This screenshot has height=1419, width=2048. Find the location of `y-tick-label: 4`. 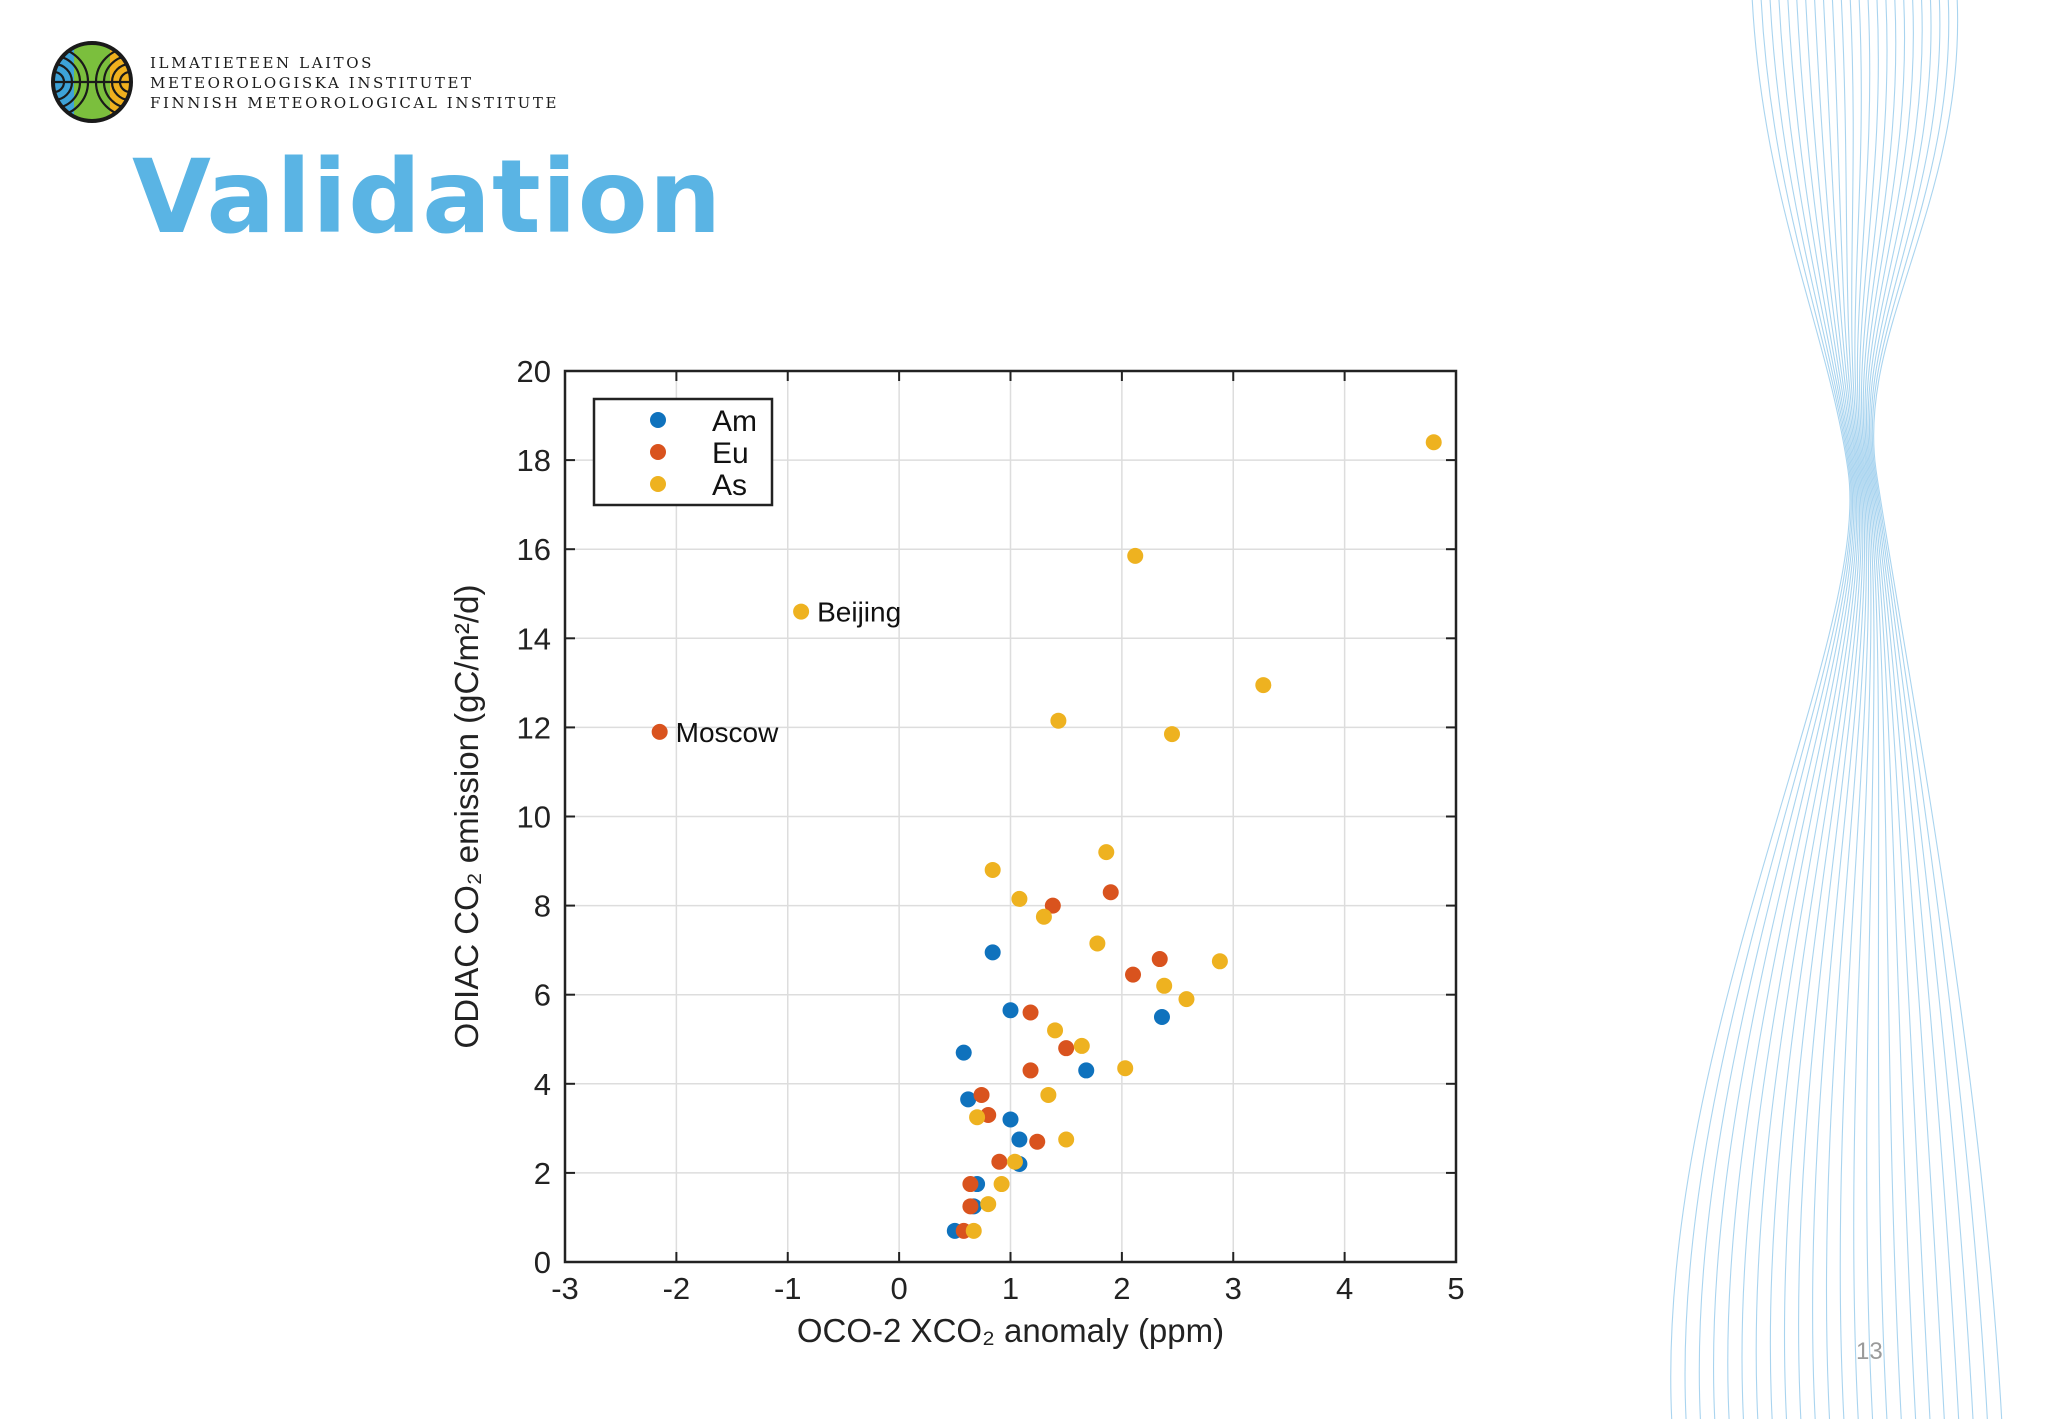

y-tick-label: 4 is located at coordinates (542, 1084).